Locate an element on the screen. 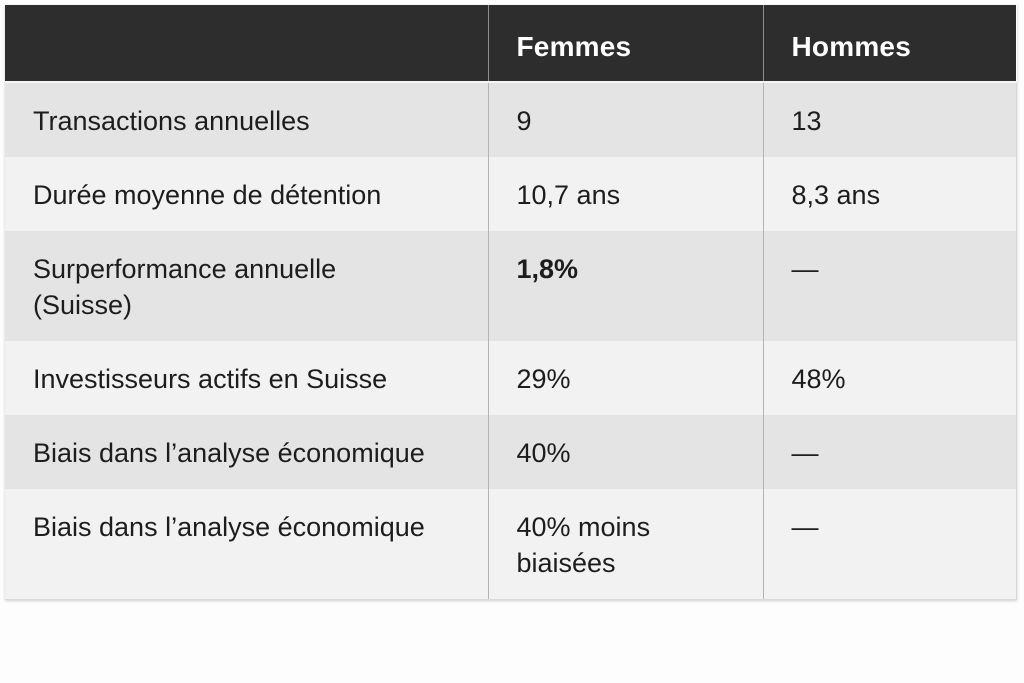 The width and height of the screenshot is (1024, 683). column-header-femmes: Femmes is located at coordinates (625, 44).